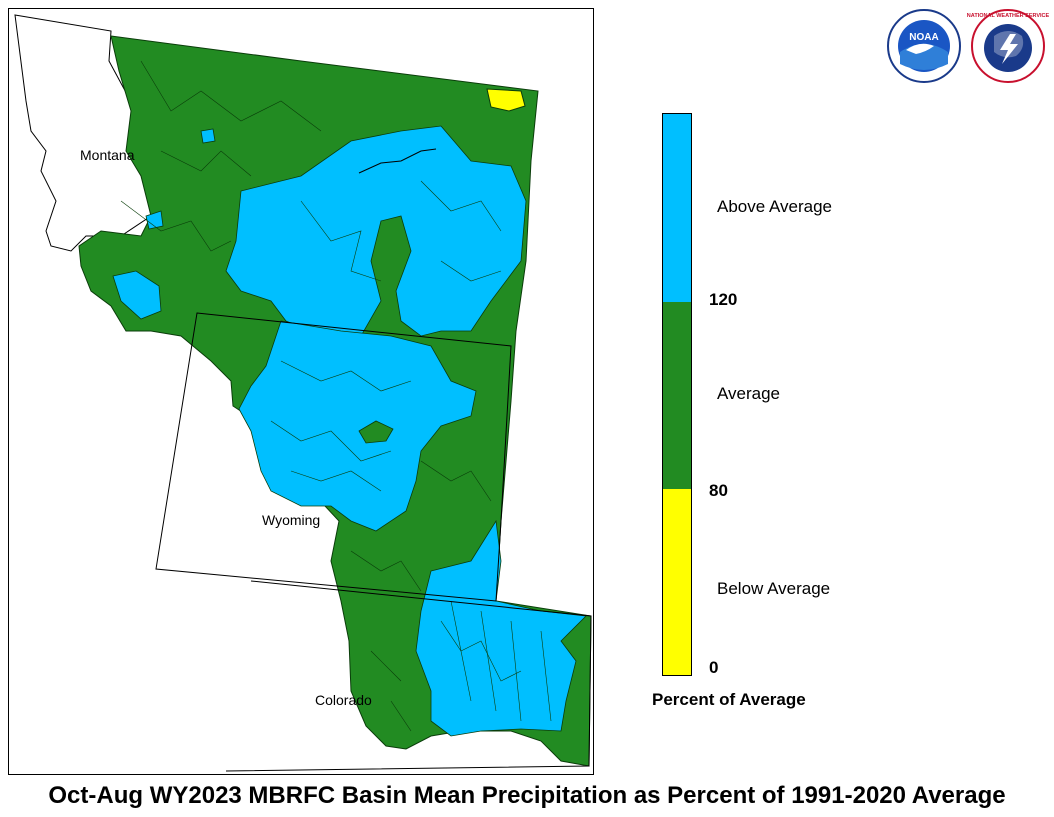 This screenshot has width=1054, height=817. I want to click on legend-label-above: Above Average, so click(774, 206).